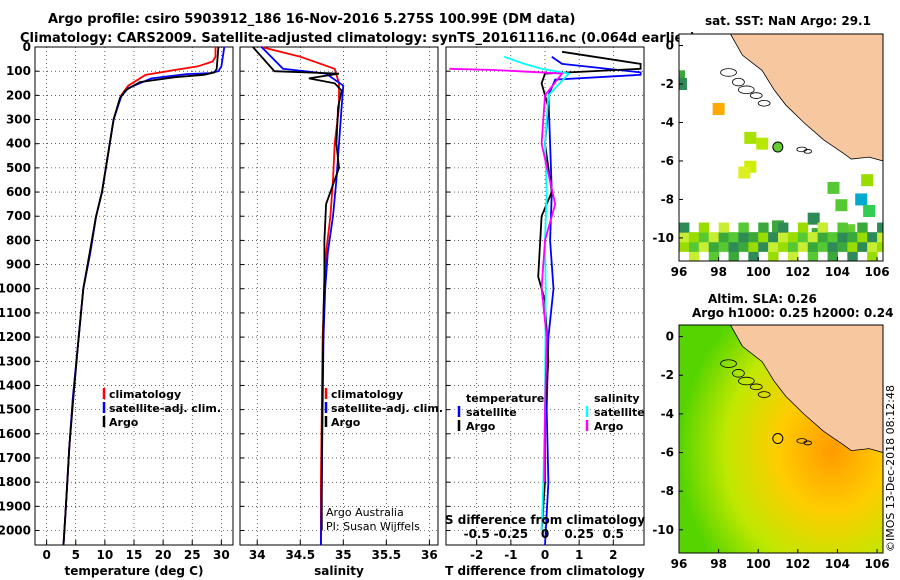 This screenshot has width=900, height=580. I want to click on y-tick-label: 100, so click(18, 71).